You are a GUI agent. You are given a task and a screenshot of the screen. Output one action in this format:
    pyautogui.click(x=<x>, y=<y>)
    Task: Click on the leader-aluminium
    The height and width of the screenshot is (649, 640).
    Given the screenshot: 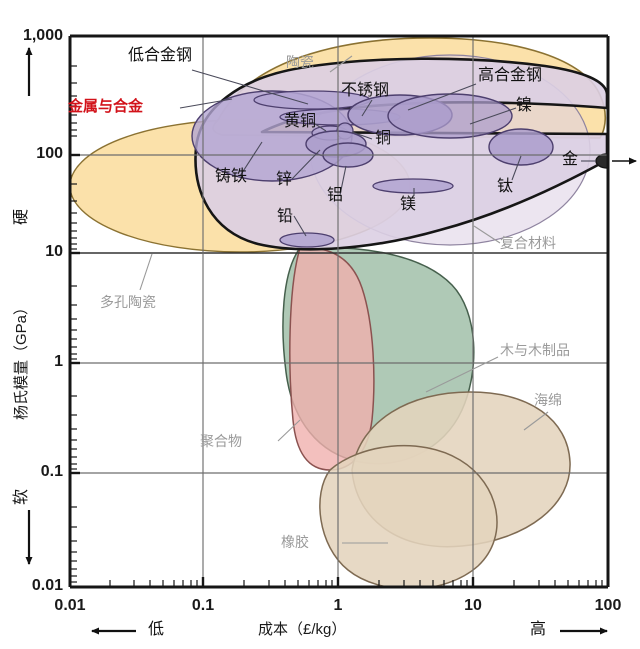 What is the action you would take?
    pyautogui.click(x=343, y=180)
    